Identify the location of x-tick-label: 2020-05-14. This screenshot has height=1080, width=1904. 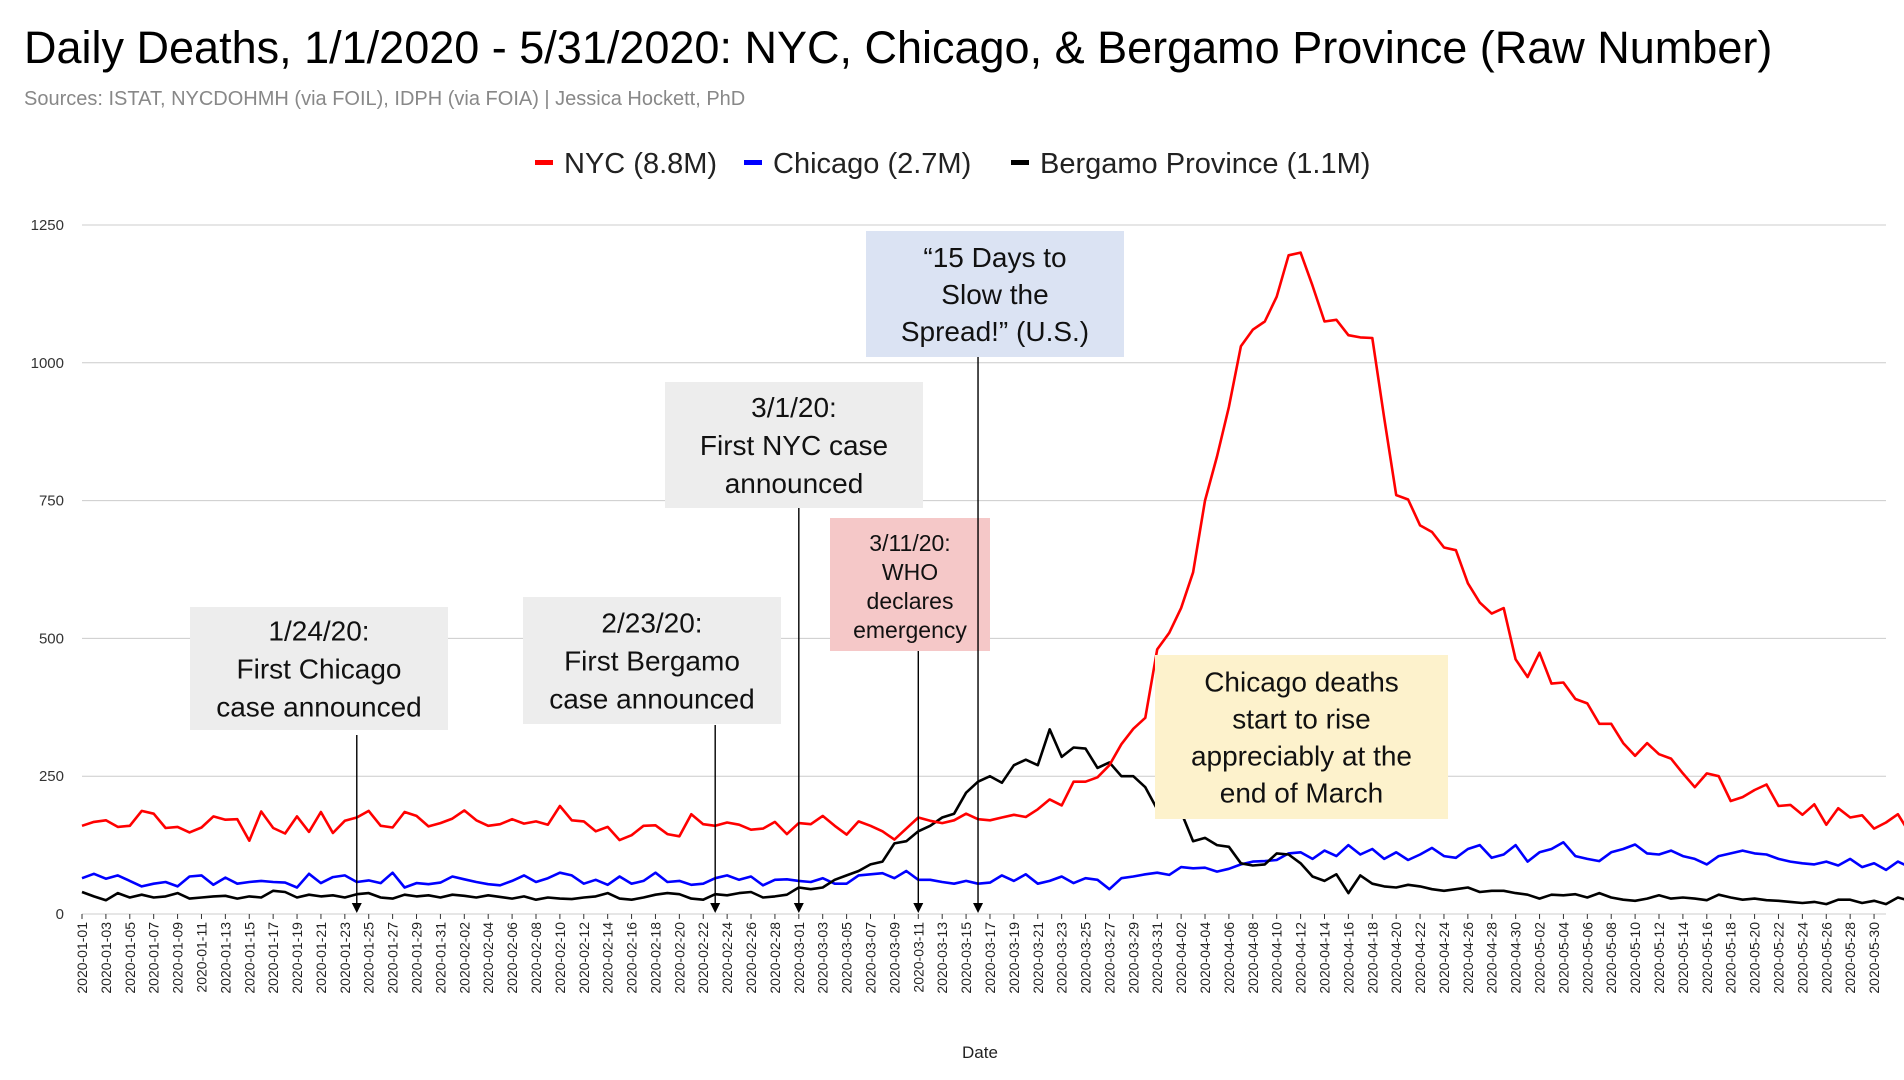
(1683, 958).